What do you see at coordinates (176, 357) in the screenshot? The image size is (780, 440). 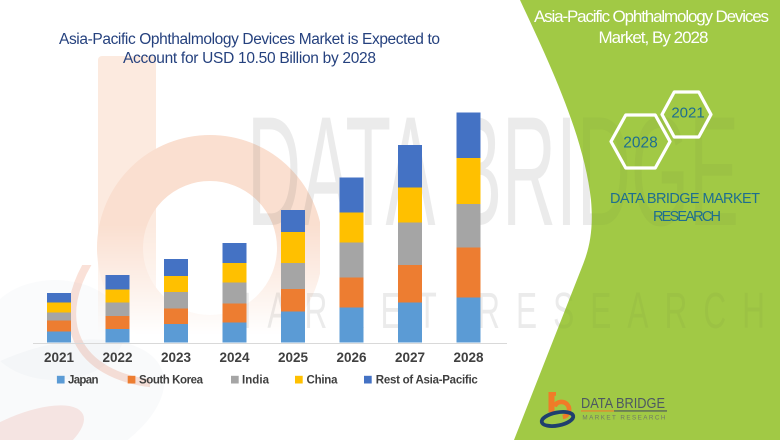 I see `svg-text: 2023` at bounding box center [176, 357].